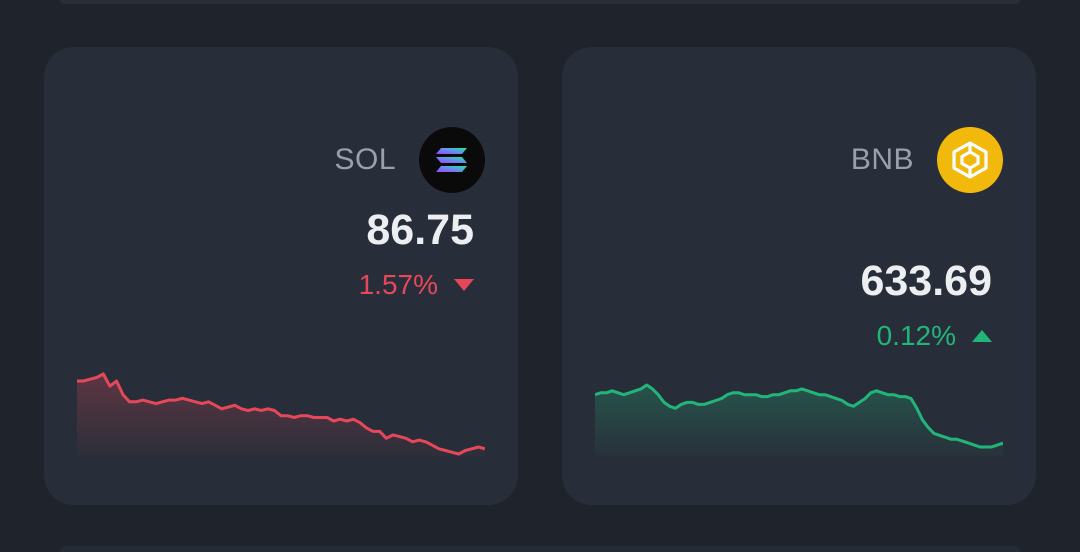 The image size is (1080, 552). I want to click on coin-price: 633.69, so click(926, 281).